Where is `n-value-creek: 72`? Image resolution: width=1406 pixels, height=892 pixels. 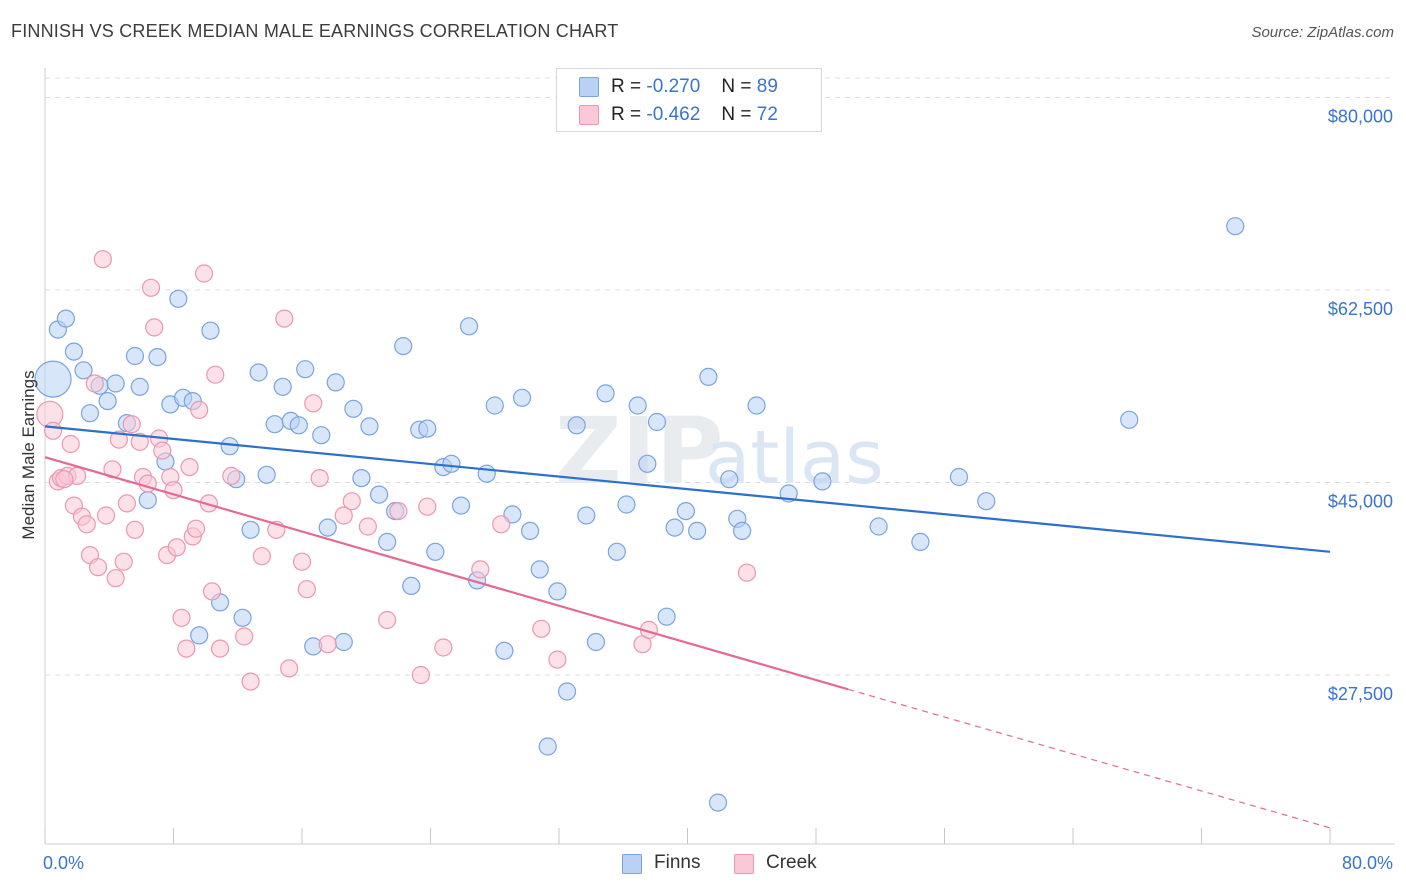 n-value-creek: 72 is located at coordinates (767, 114).